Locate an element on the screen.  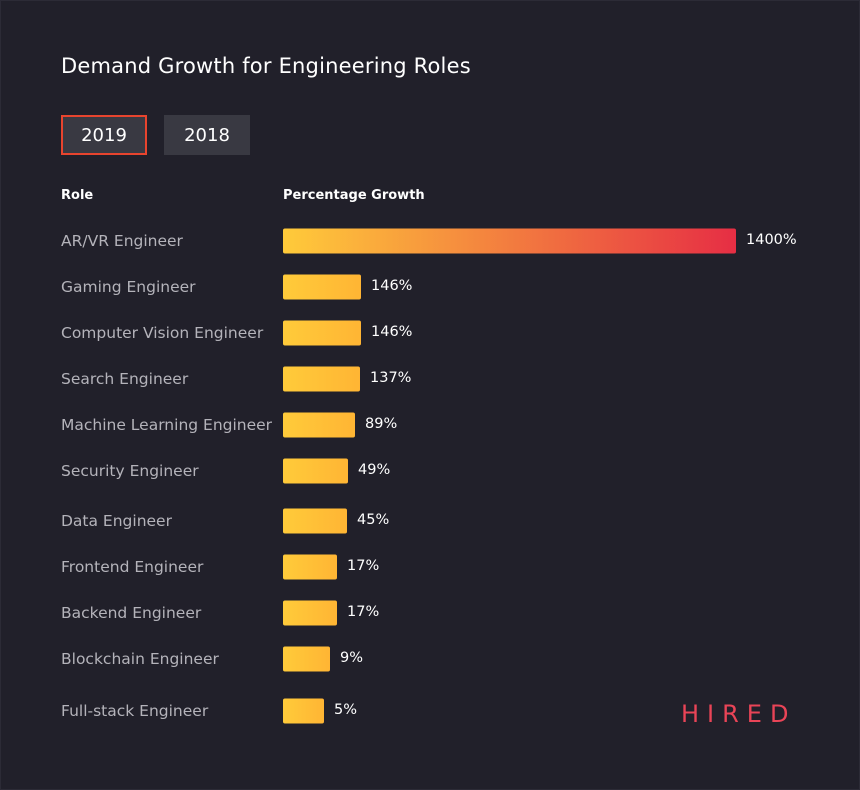
role-label: Blockchain Engineer is located at coordinates (140, 659).